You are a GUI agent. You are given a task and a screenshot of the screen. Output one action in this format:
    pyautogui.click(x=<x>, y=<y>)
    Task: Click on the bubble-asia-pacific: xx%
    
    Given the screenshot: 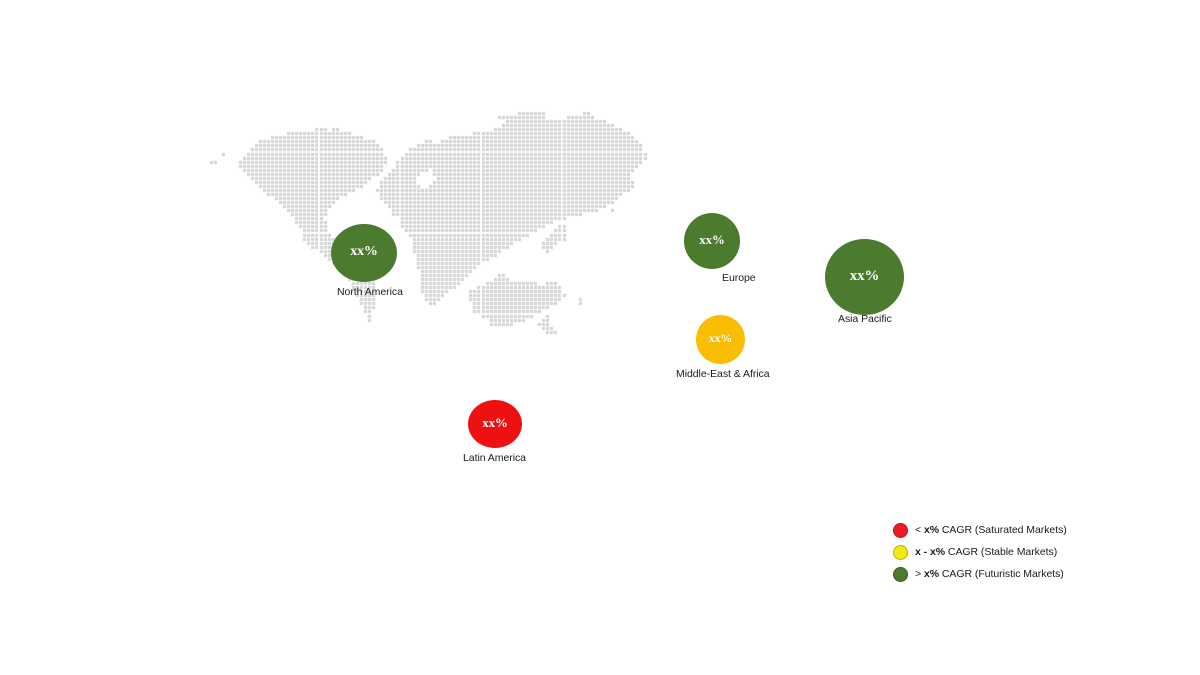 What is the action you would take?
    pyautogui.click(x=864, y=277)
    